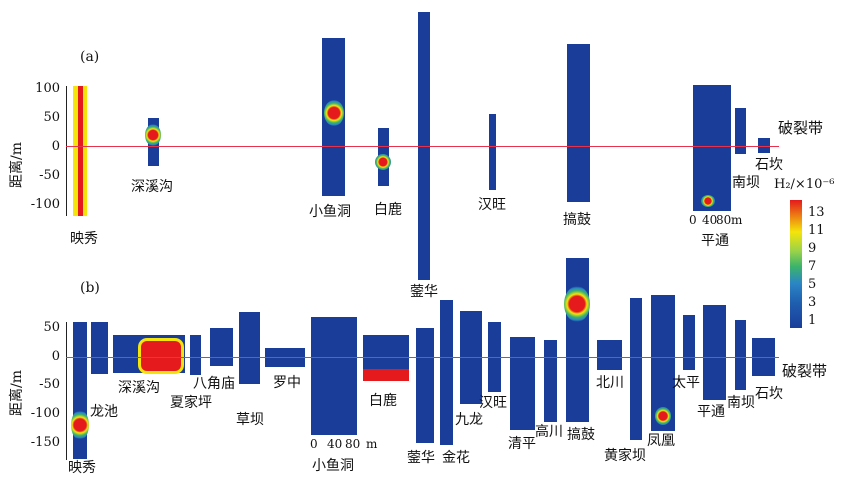  What do you see at coordinates (287, 383) in the screenshot?
I see `site-label: 罗中` at bounding box center [287, 383].